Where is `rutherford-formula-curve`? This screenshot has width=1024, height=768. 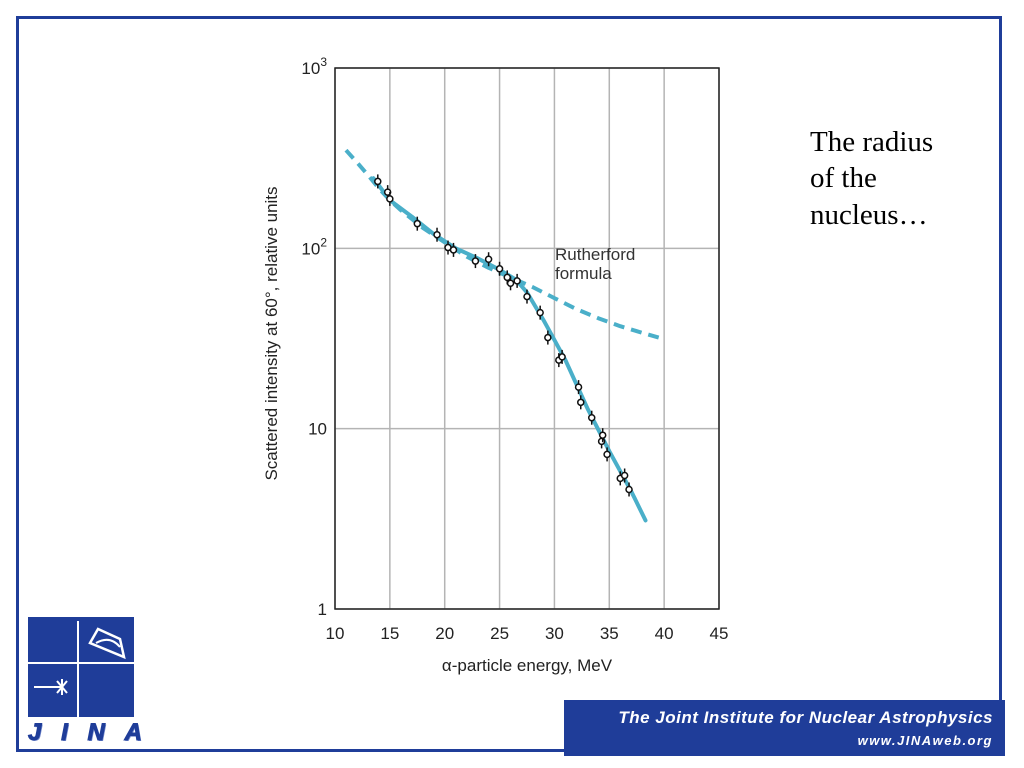
rutherford-formula-curve is located at coordinates (502, 244).